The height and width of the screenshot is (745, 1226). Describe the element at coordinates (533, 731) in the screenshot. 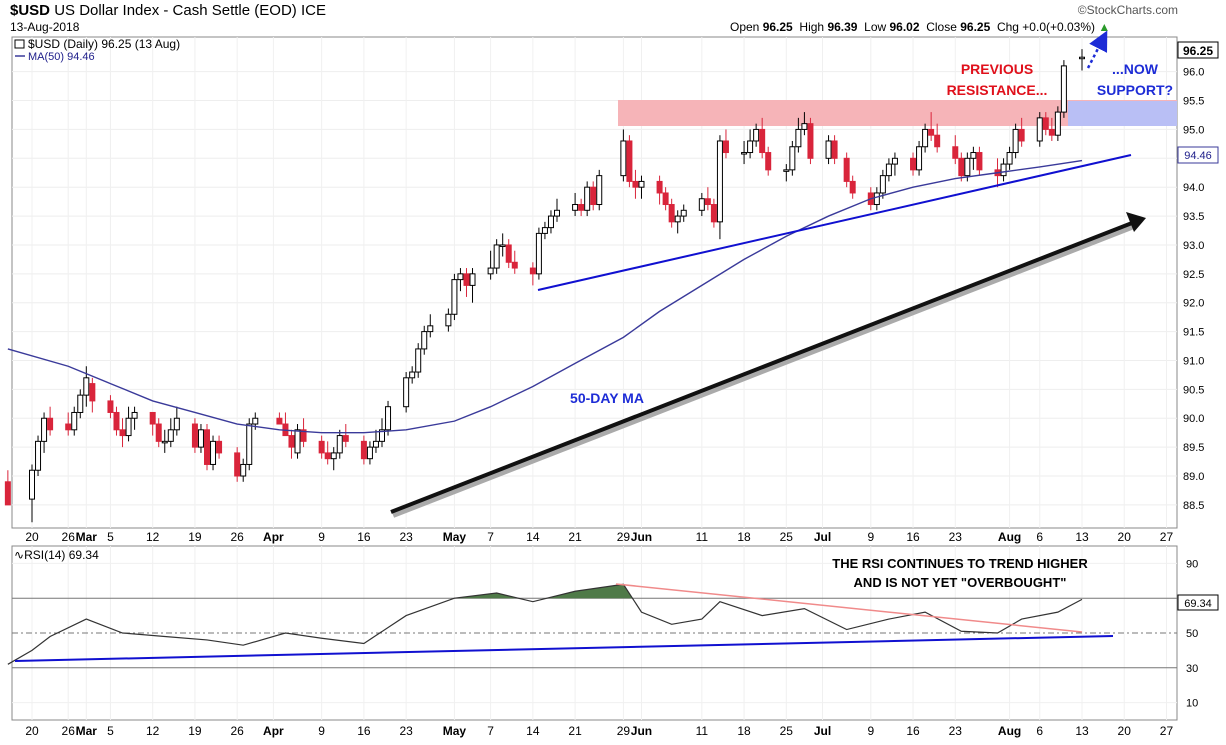

I see `date-tick-label: 14` at that location.